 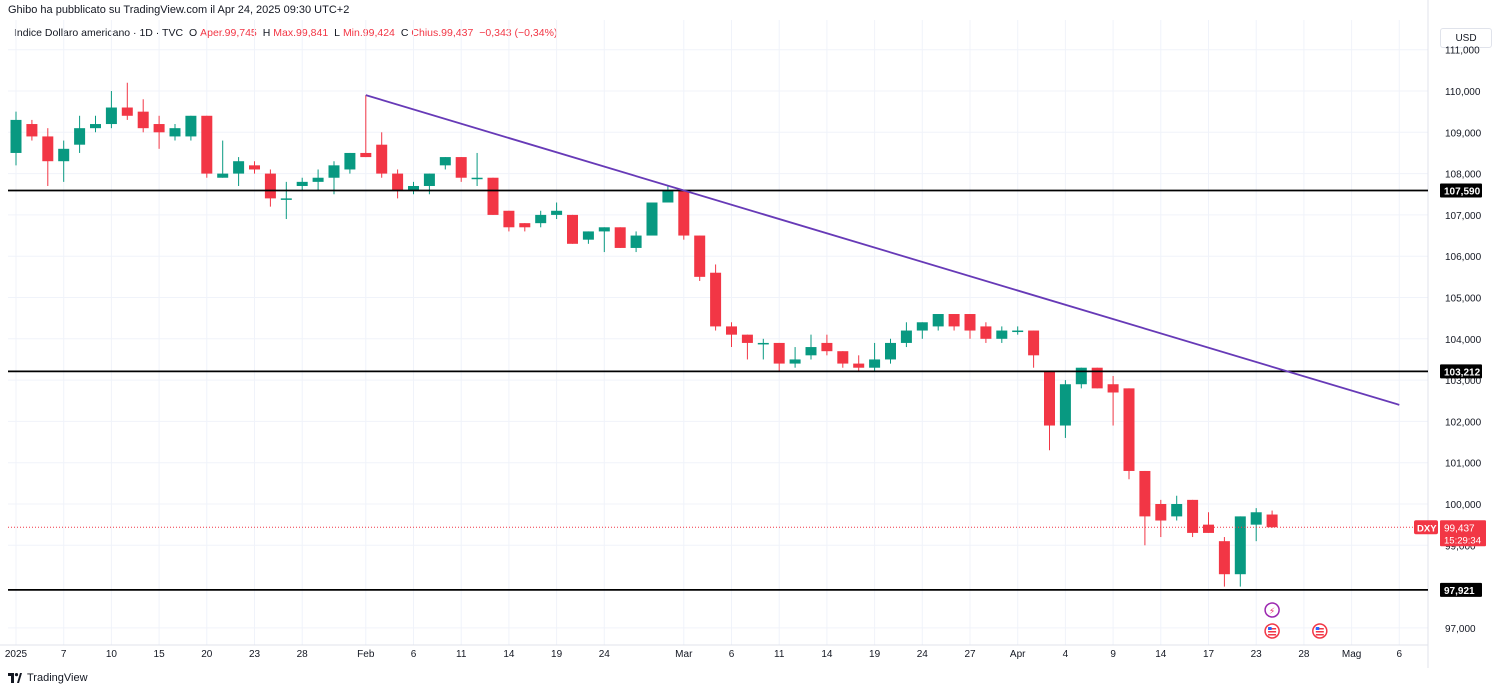 What do you see at coordinates (1463, 175) in the screenshot?
I see `y-tick-label: 108,000` at bounding box center [1463, 175].